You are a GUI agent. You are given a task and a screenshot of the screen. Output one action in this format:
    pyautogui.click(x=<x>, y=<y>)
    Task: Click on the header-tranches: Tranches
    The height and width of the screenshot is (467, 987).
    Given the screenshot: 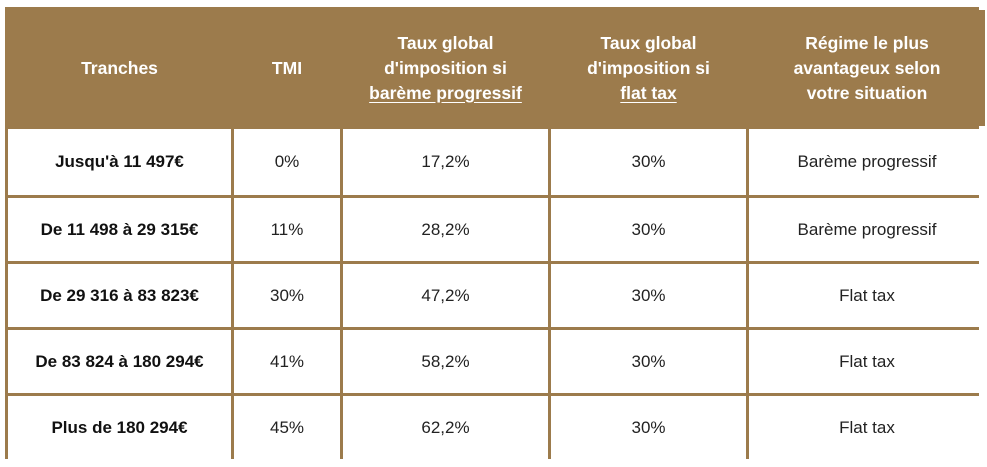 What is the action you would take?
    pyautogui.click(x=119, y=68)
    